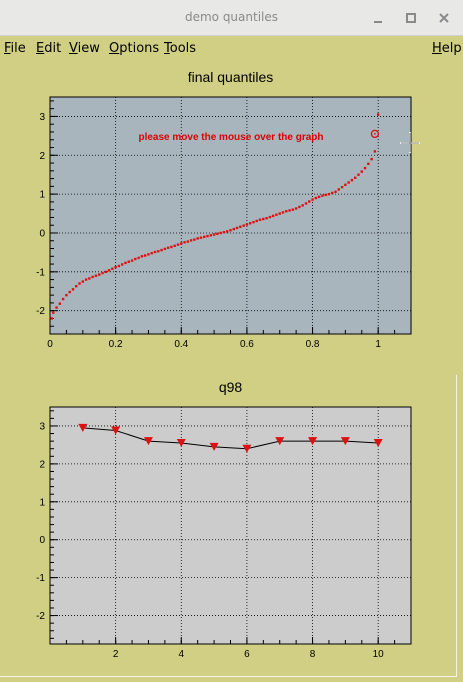 This screenshot has width=463, height=682. I want to click on y-tick-label: 0, so click(42, 540).